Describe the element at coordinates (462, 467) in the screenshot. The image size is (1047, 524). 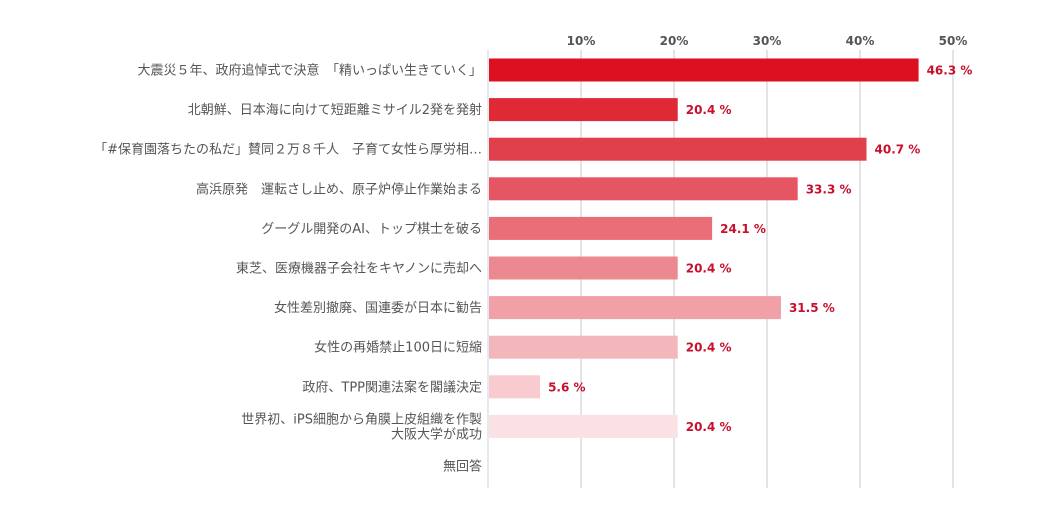
I see `category-label: 無回答` at that location.